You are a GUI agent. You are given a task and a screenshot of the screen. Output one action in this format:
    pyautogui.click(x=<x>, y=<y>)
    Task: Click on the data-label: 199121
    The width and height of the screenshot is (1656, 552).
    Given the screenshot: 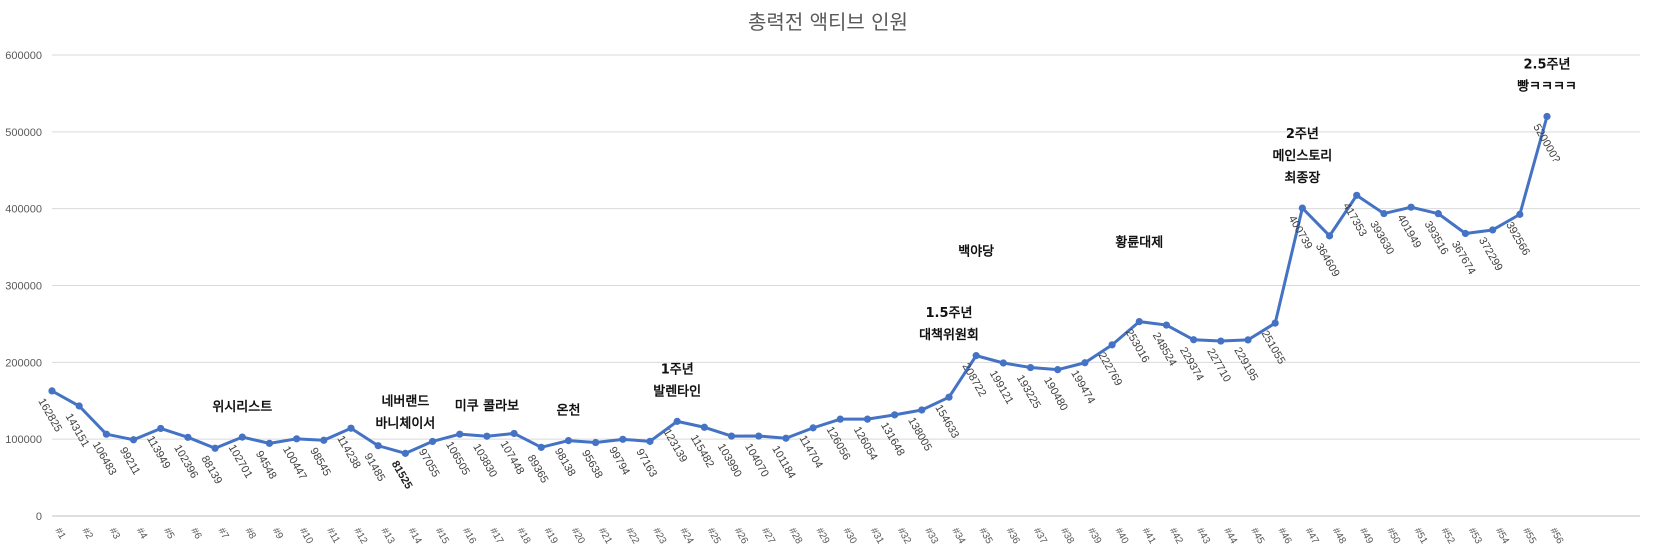 What is the action you would take?
    pyautogui.click(x=1001, y=388)
    